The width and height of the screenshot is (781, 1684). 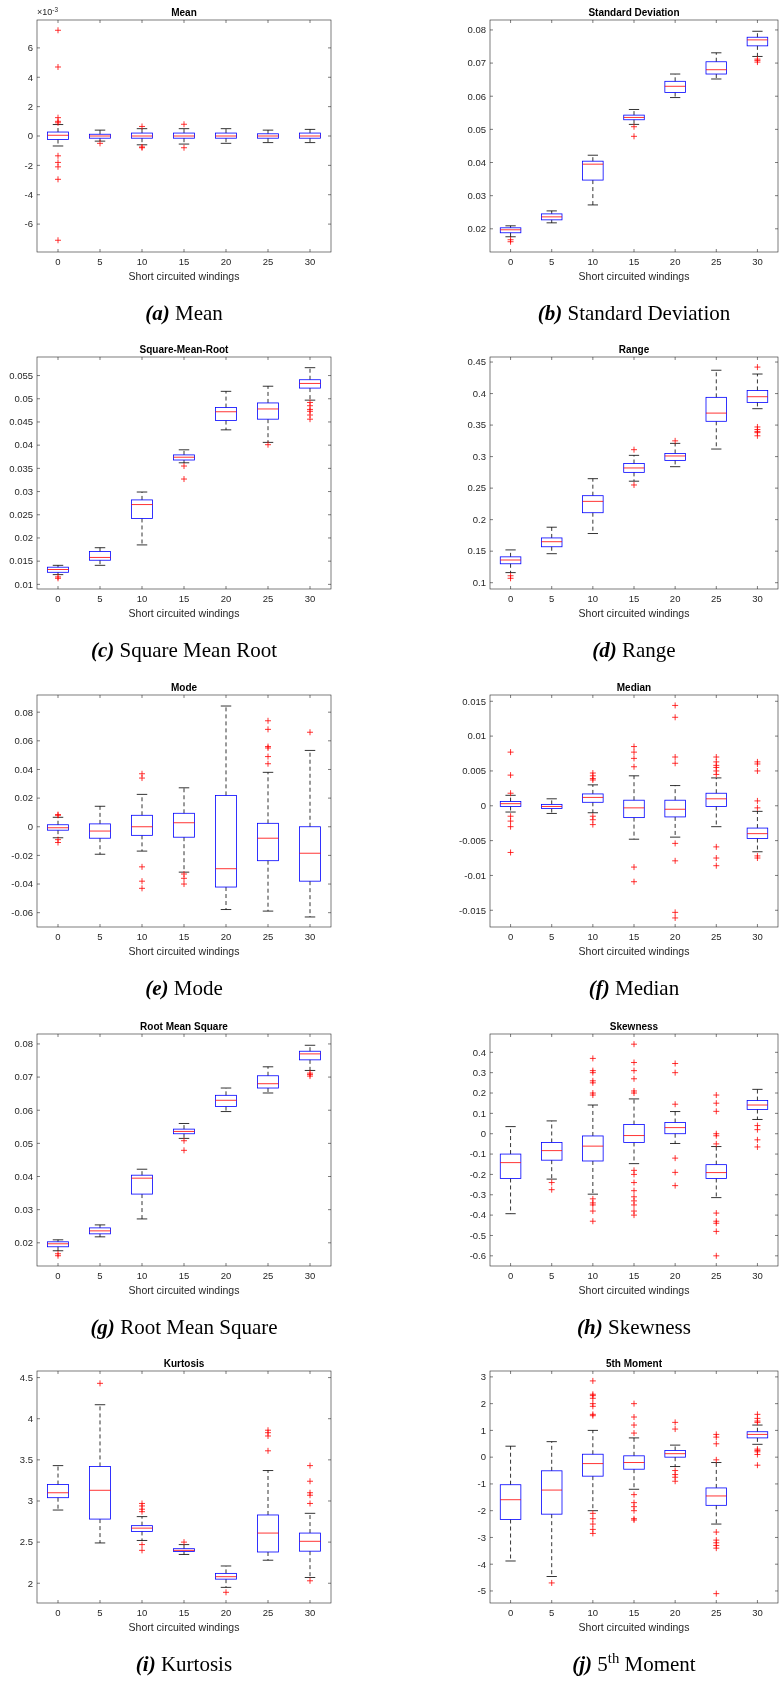 I want to click on y-tick-label: 3, so click(x=483, y=1377).